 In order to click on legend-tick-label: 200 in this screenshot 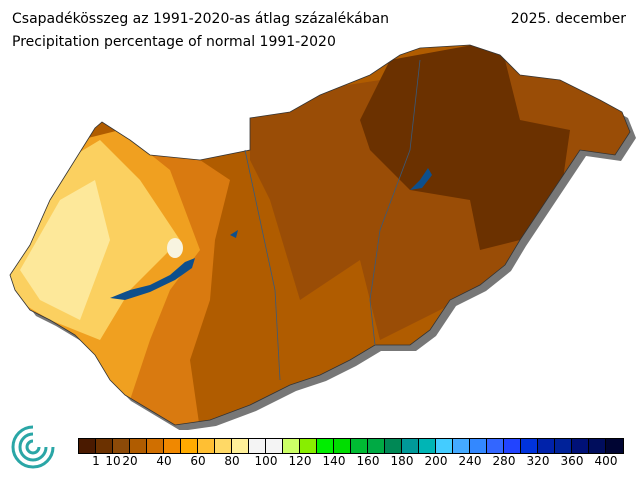, I will do `click(436, 461)`.